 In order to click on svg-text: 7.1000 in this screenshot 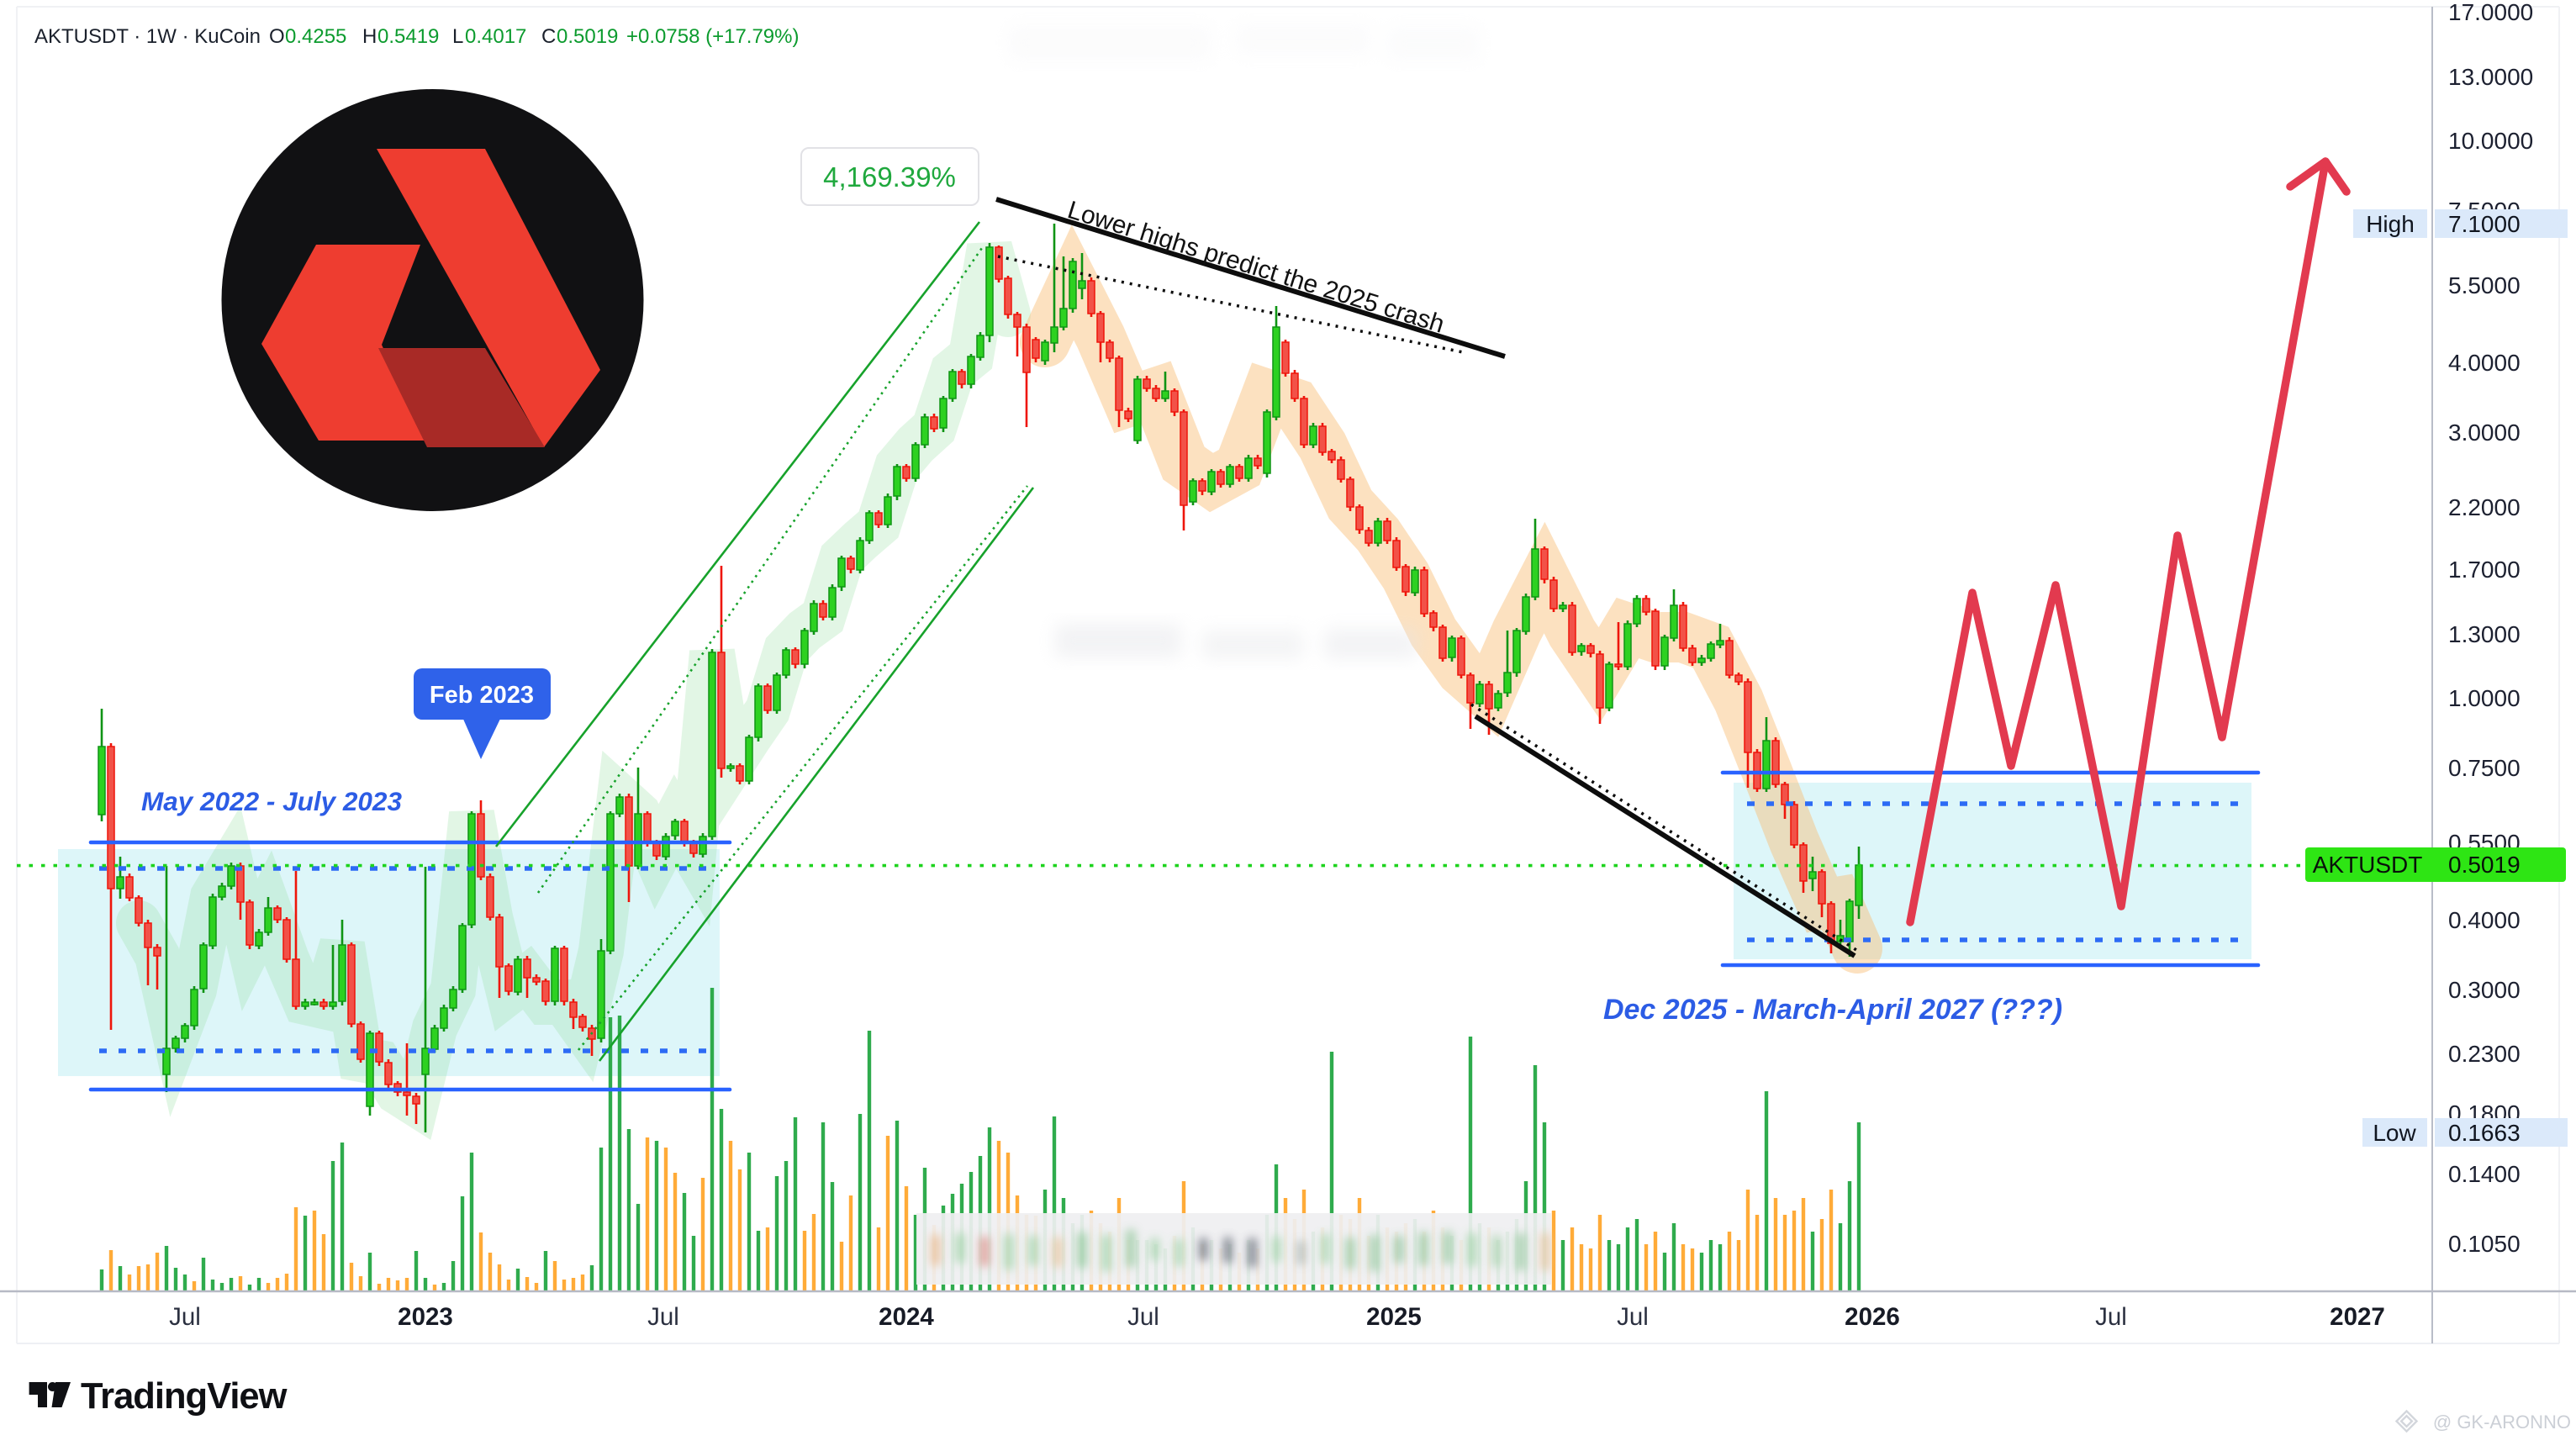, I will do `click(2484, 224)`.